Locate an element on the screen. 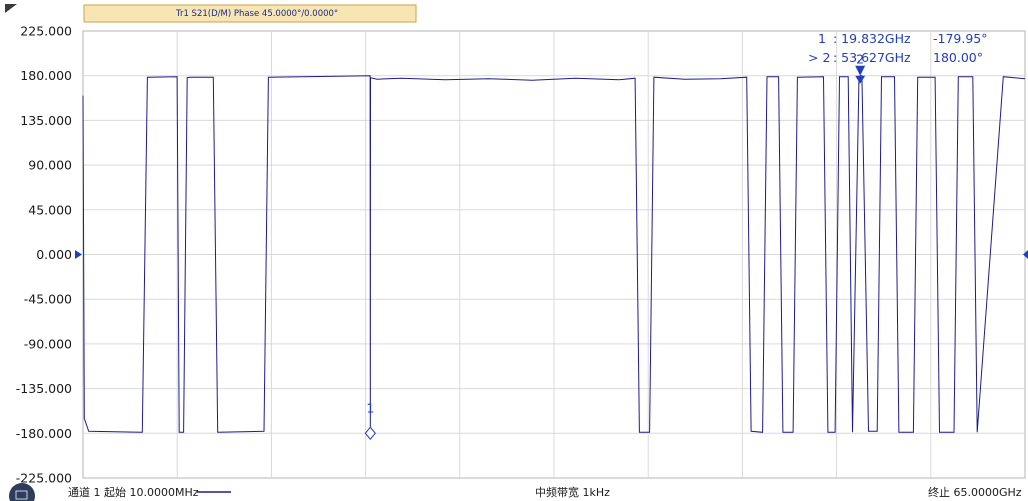 The width and height of the screenshot is (1028, 501). channel-badge-icon is located at coordinates (22, 492).